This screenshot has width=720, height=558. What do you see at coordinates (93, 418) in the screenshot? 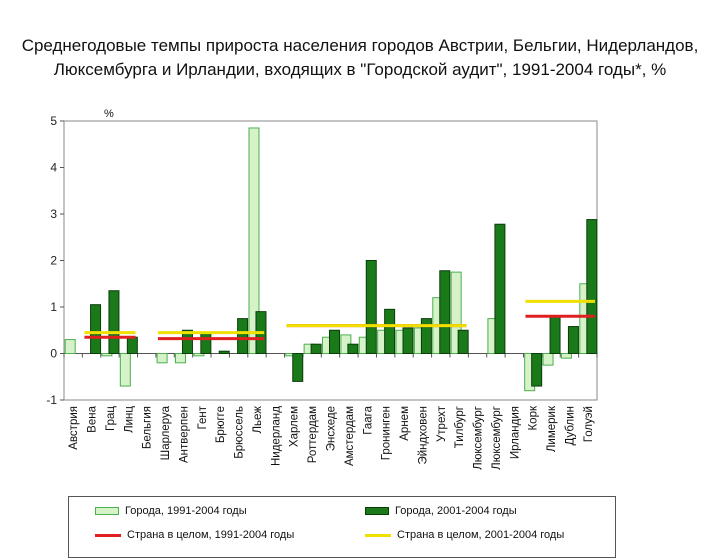
I see `x-category-label: Вена` at bounding box center [93, 418].